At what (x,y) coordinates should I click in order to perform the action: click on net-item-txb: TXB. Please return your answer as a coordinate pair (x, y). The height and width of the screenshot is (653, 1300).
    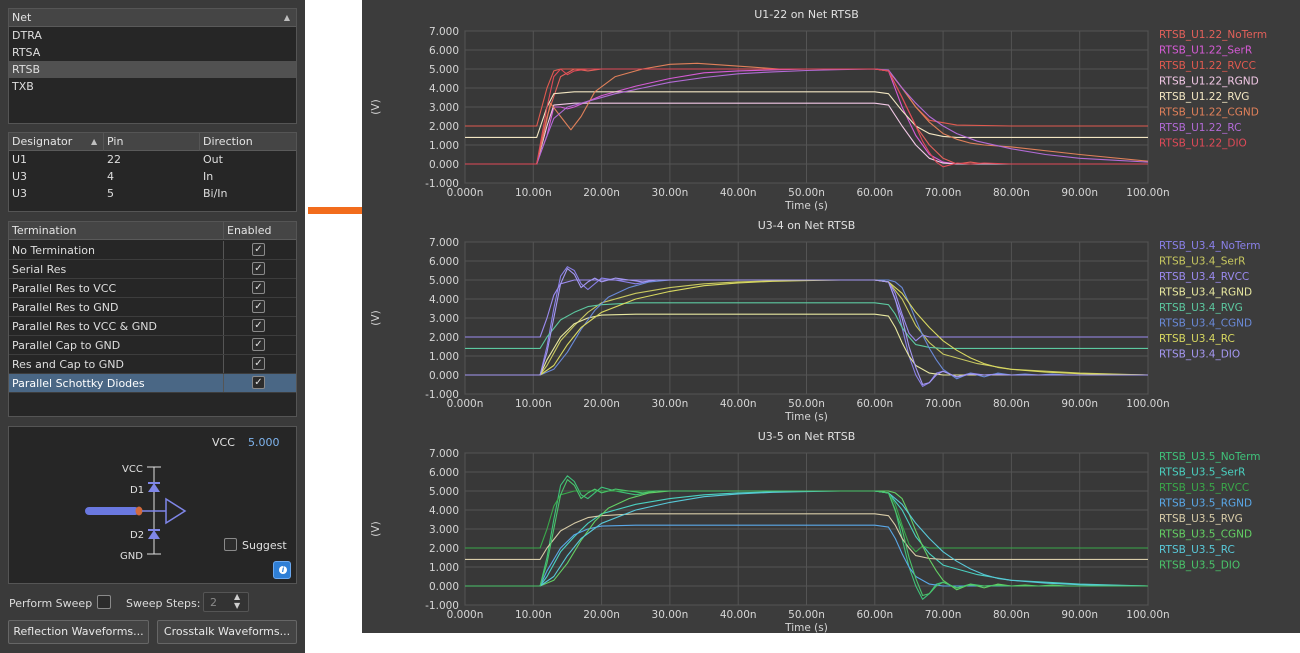
    Looking at the image, I should click on (152, 86).